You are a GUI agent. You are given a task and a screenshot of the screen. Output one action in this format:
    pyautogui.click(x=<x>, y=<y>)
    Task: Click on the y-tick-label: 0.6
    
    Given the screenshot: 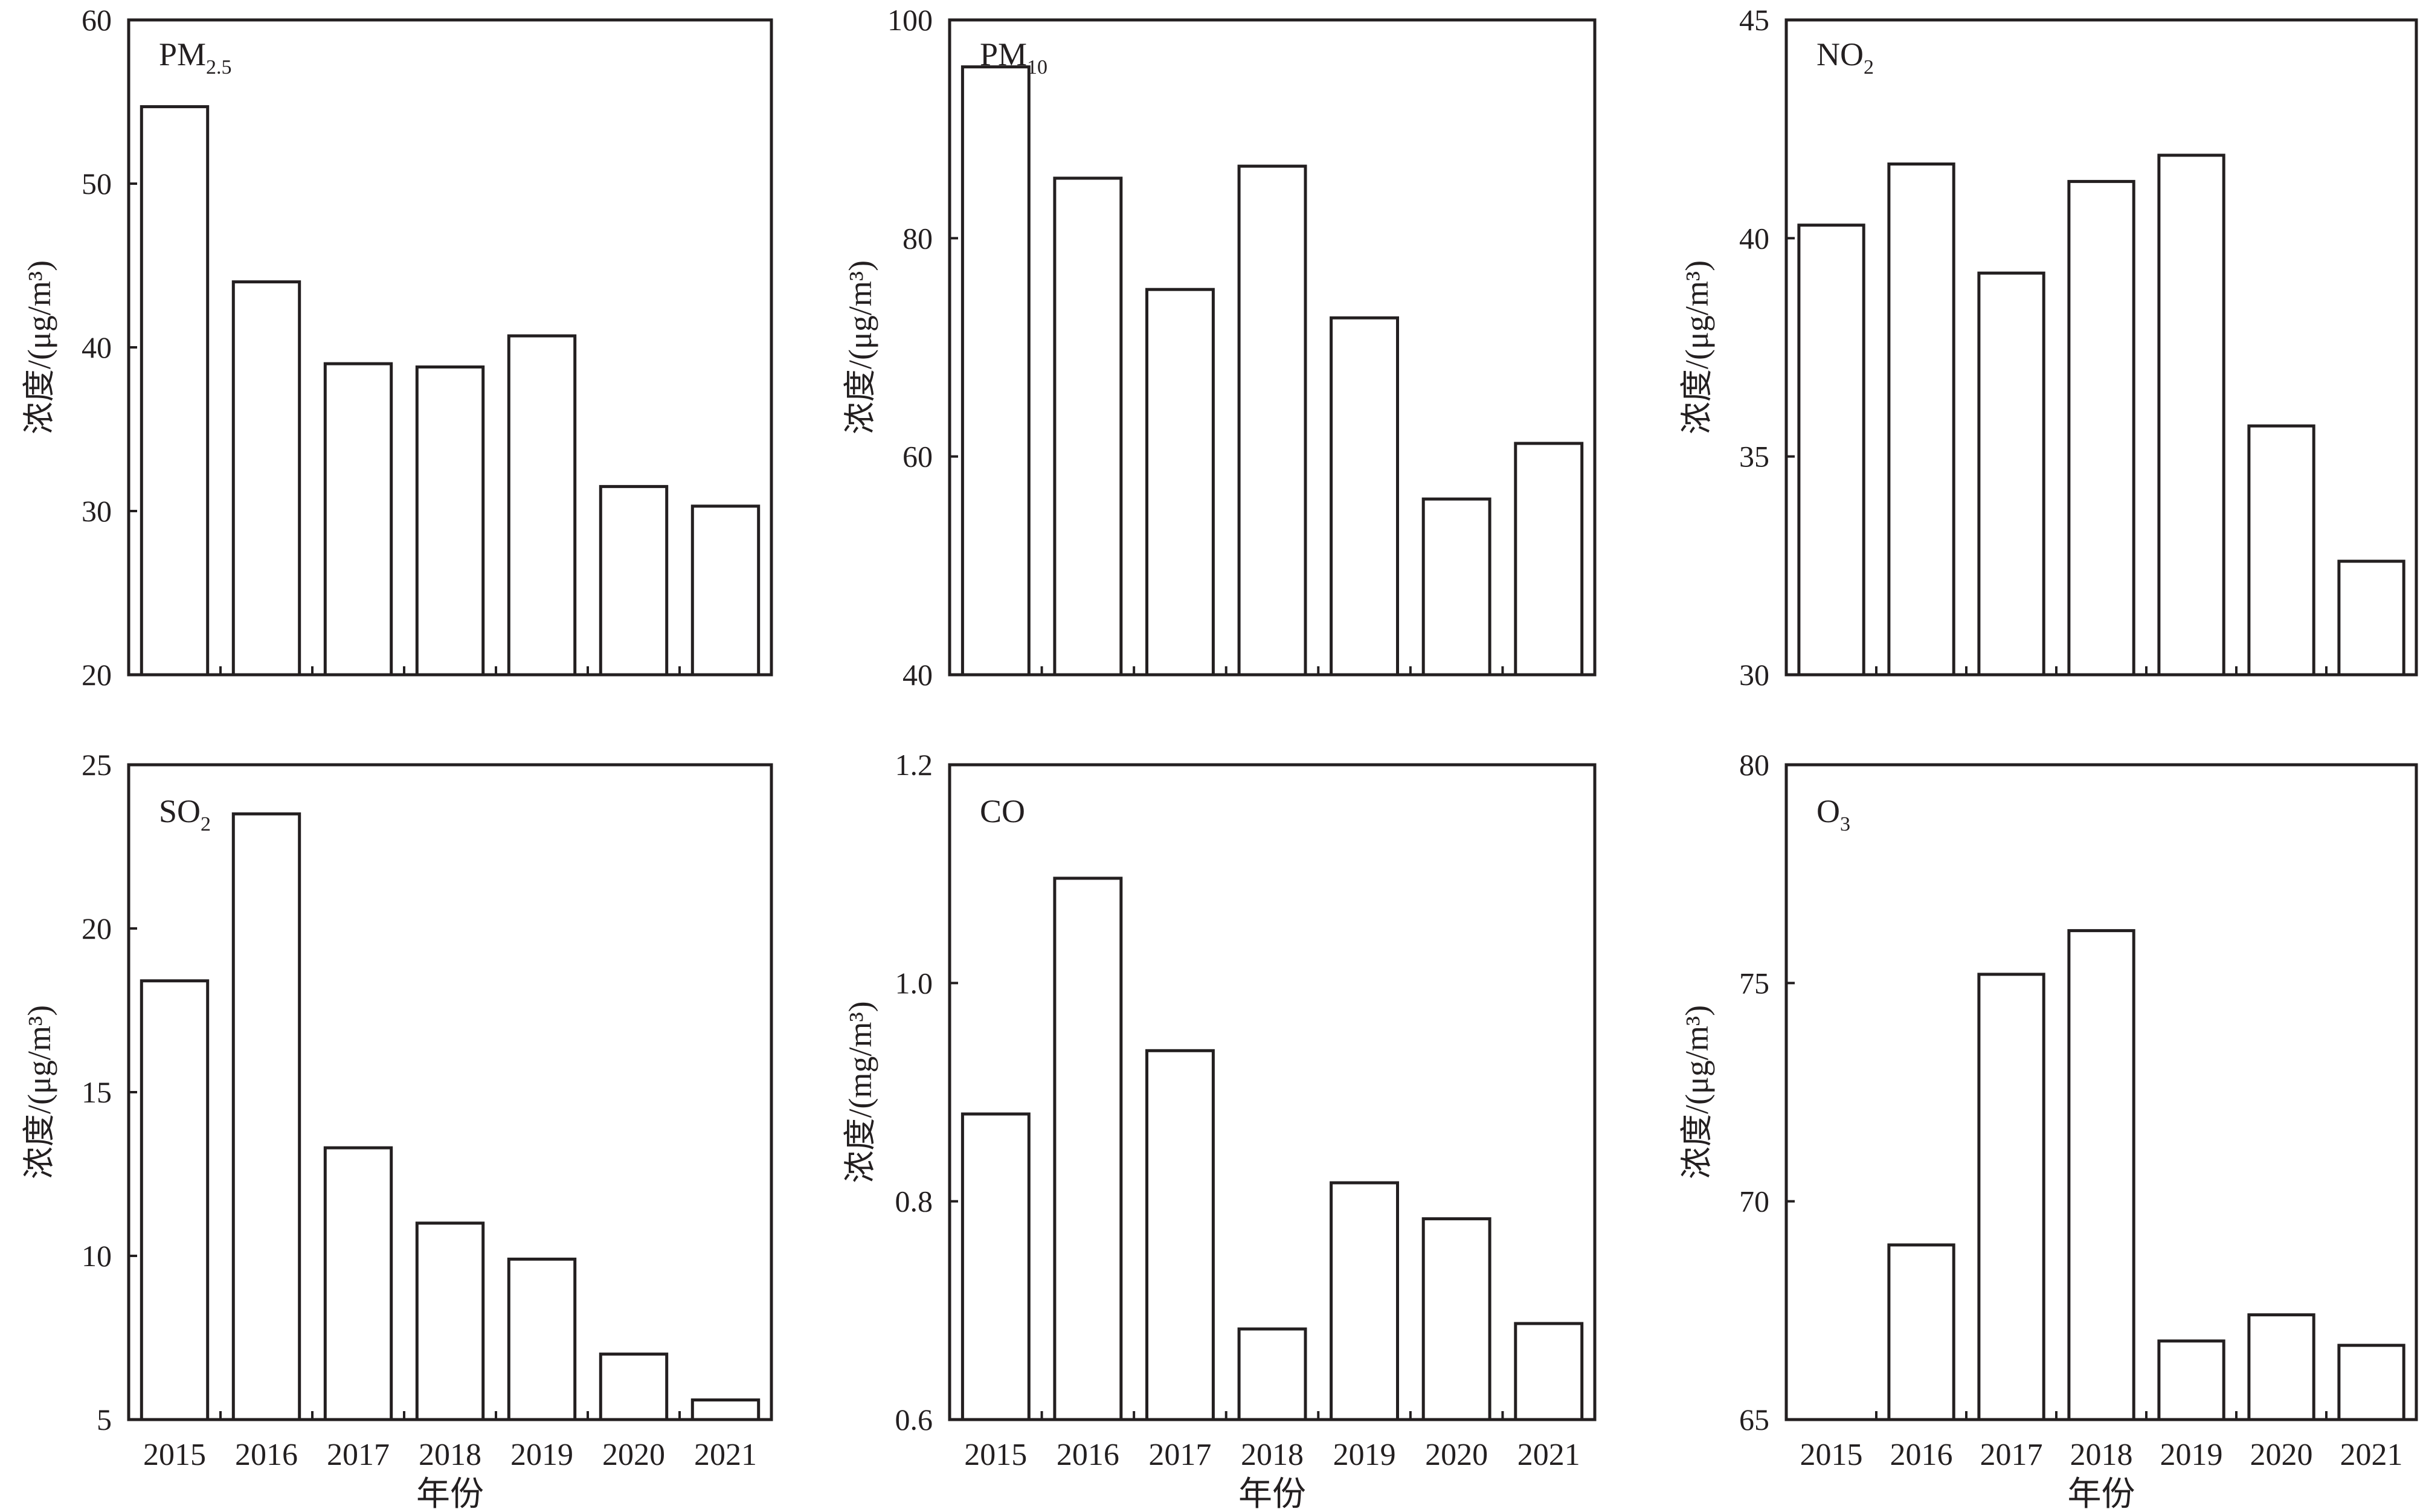 What is the action you would take?
    pyautogui.click(x=914, y=1419)
    